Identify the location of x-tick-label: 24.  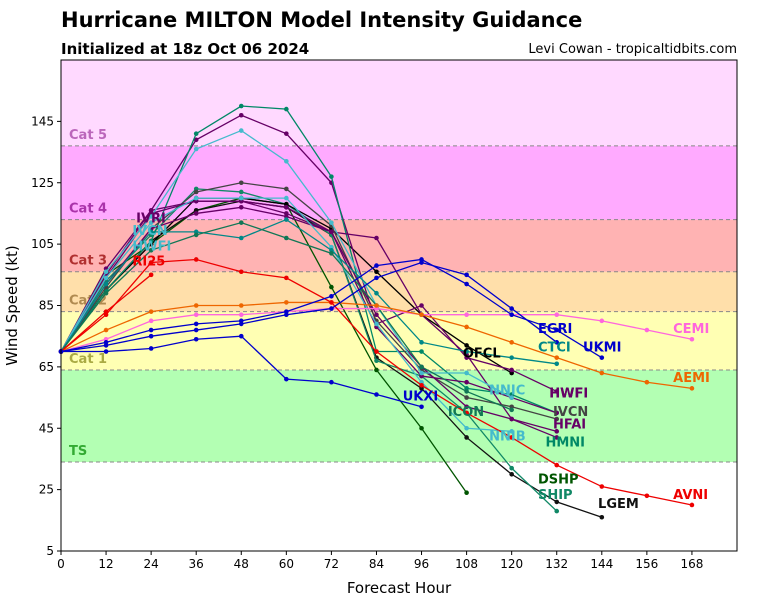
(150, 564).